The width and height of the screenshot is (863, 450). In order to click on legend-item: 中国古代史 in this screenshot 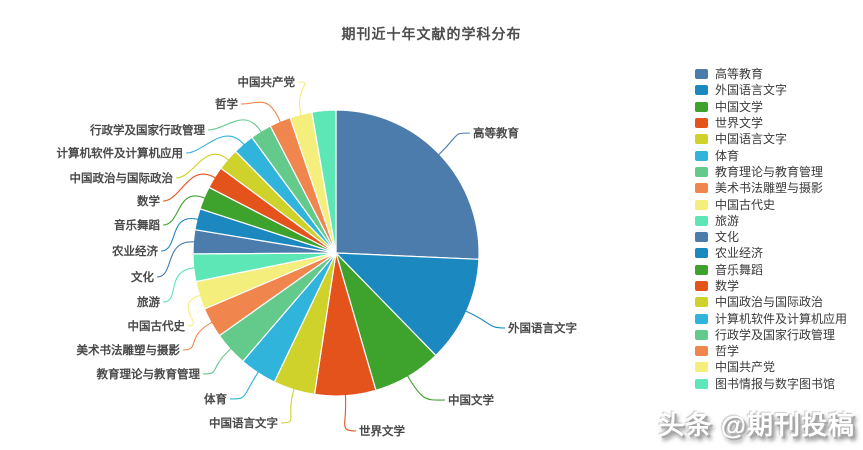, I will do `click(771, 204)`.